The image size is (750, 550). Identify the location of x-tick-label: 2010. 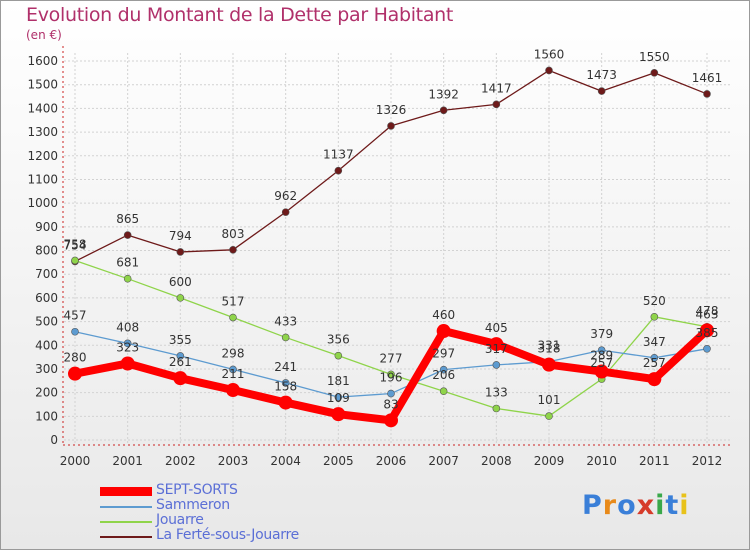
(601, 461).